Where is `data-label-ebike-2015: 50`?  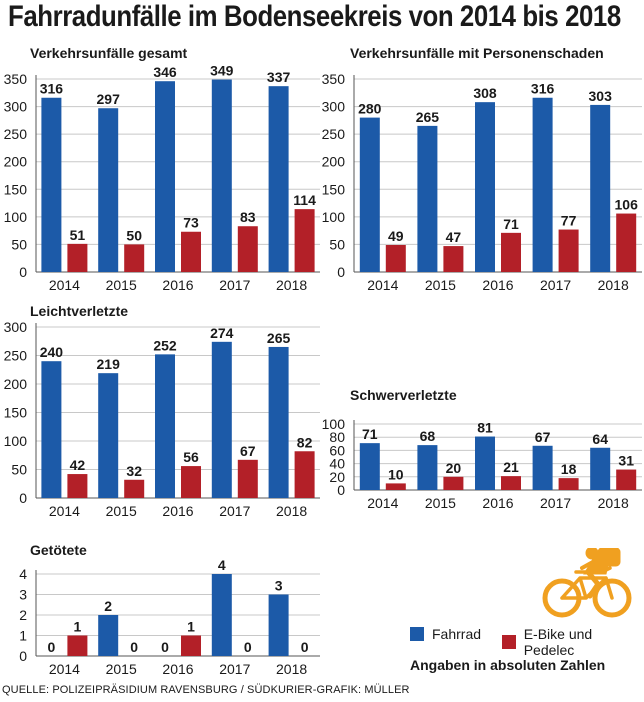
data-label-ebike-2015: 50 is located at coordinates (134, 235).